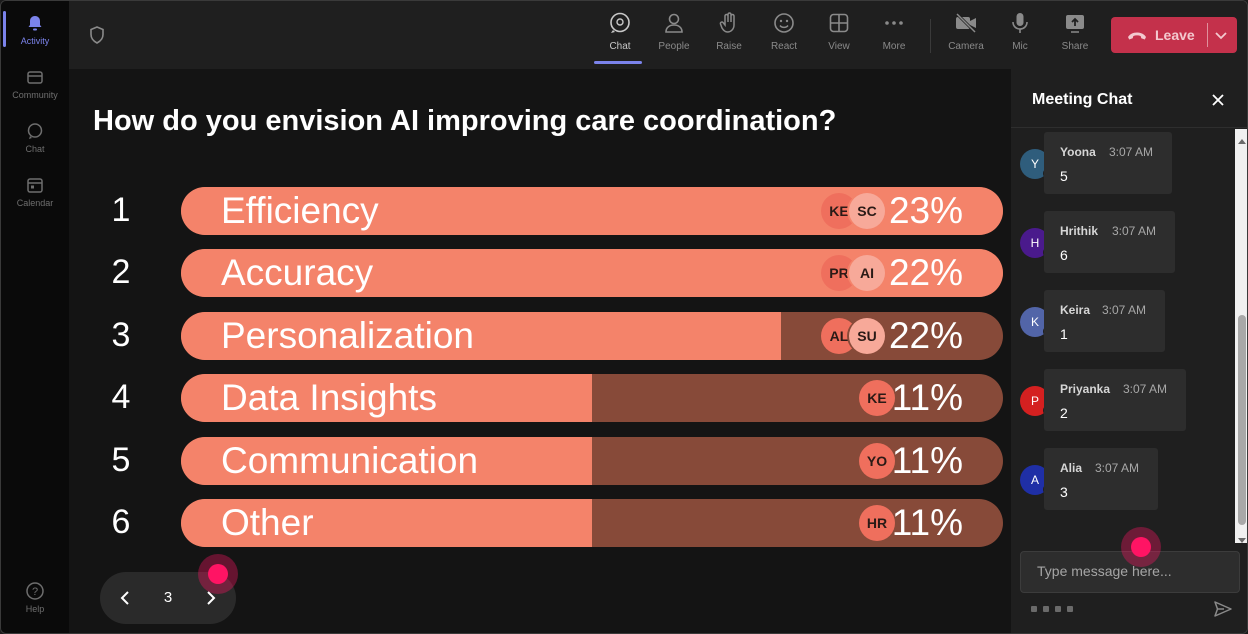  I want to click on toolbar-label: More, so click(894, 46).